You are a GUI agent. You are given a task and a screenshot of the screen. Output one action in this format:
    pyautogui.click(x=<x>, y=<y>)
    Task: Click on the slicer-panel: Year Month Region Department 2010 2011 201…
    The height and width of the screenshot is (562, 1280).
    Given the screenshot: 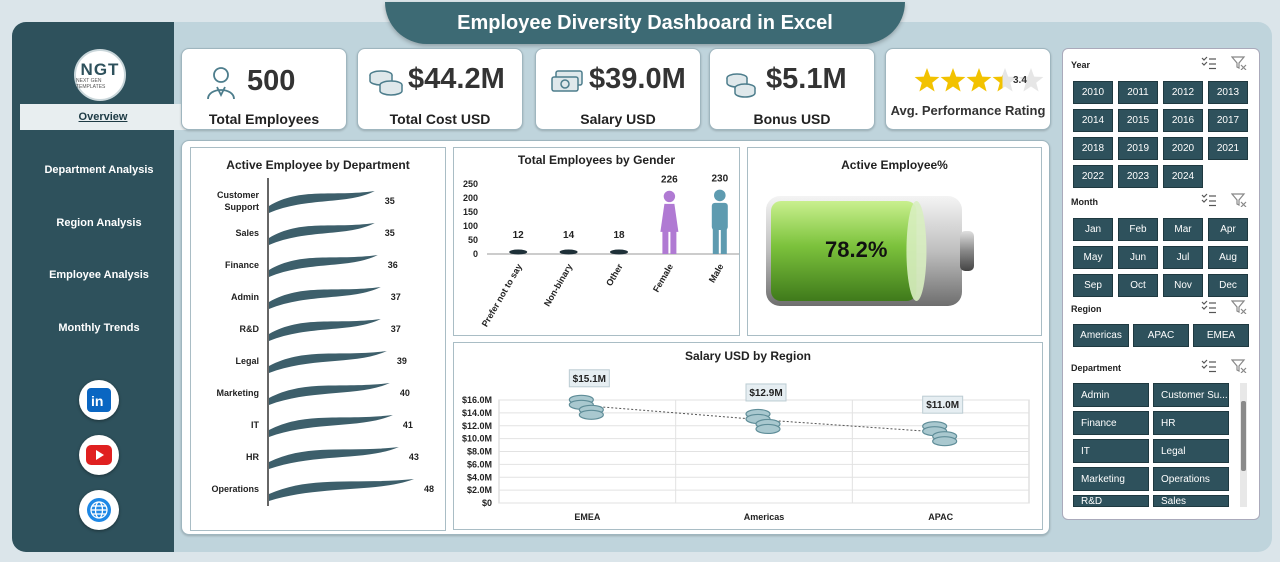 What is the action you would take?
    pyautogui.click(x=1161, y=284)
    